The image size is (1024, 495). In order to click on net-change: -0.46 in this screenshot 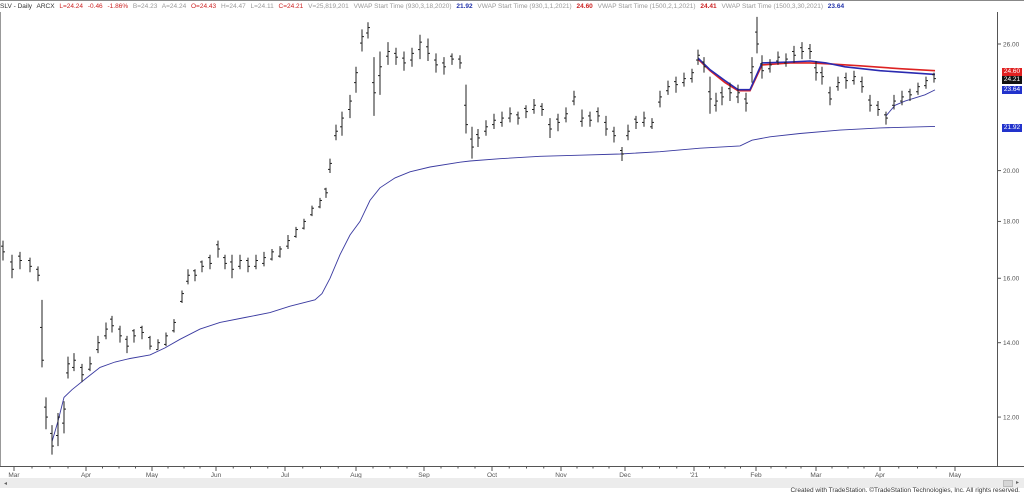, I will do `click(95, 6)`.